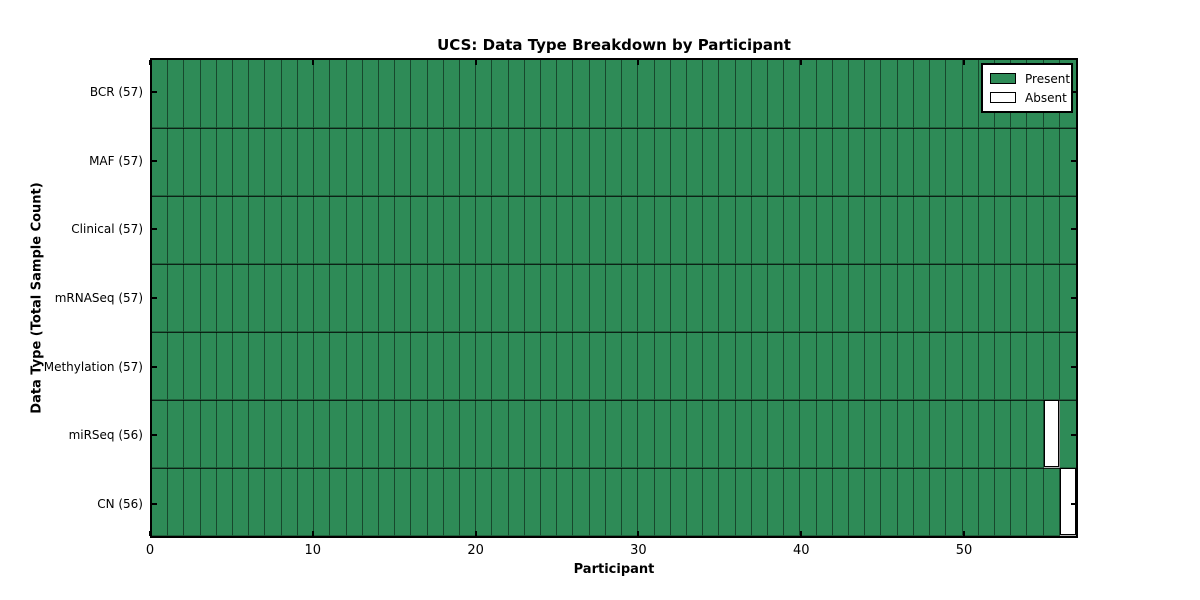 This screenshot has height=600, width=1200. I want to click on y-tick-right-Methylation, so click(1073, 366).